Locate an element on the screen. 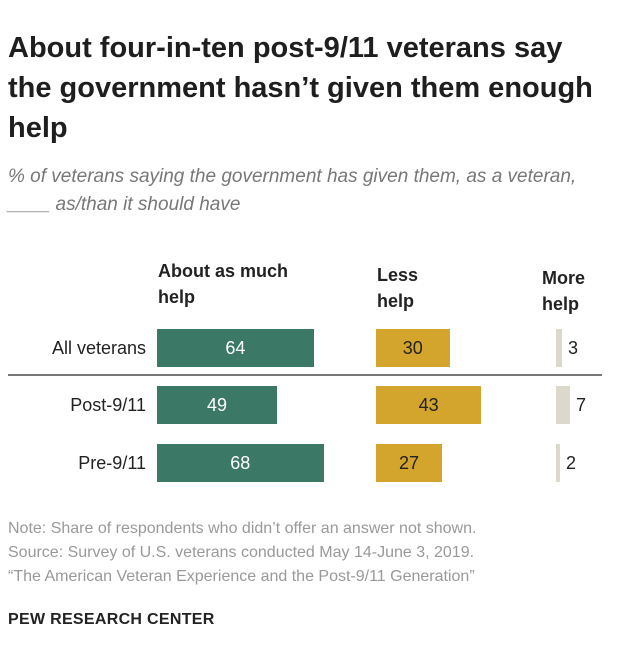  bar-less-pre-9-11: 27 is located at coordinates (409, 463).